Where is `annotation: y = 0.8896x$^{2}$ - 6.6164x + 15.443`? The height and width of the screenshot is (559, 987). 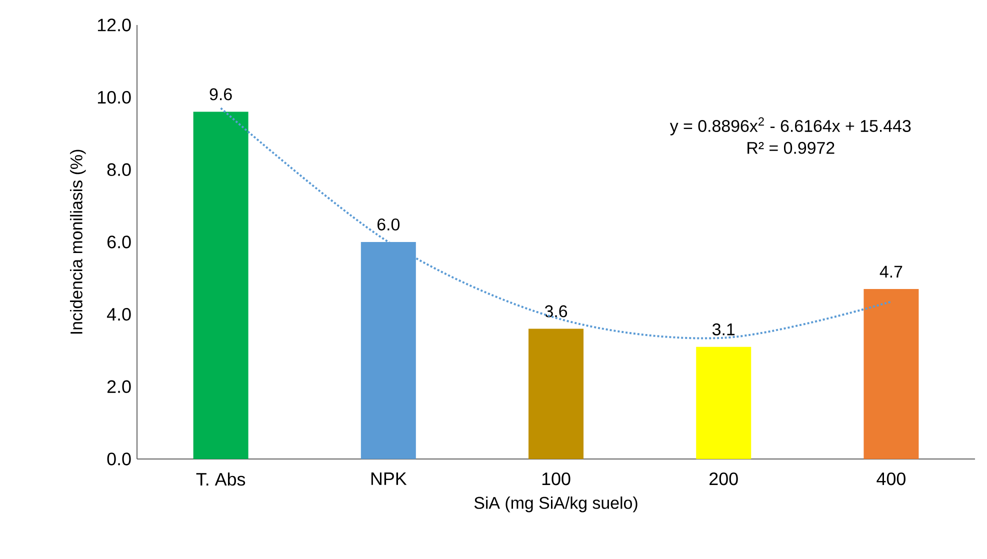 annotation: y = 0.8896x$^{2}$ - 6.6164x + 15.443 is located at coordinates (790, 126).